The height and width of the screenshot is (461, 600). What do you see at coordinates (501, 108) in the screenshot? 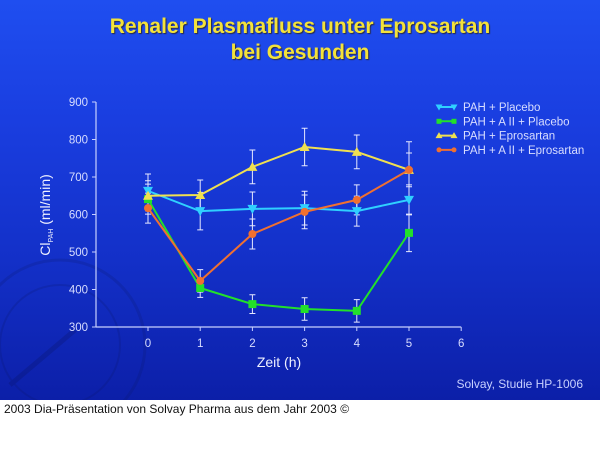
I see `legend-label: PAH + Placebo` at bounding box center [501, 108].